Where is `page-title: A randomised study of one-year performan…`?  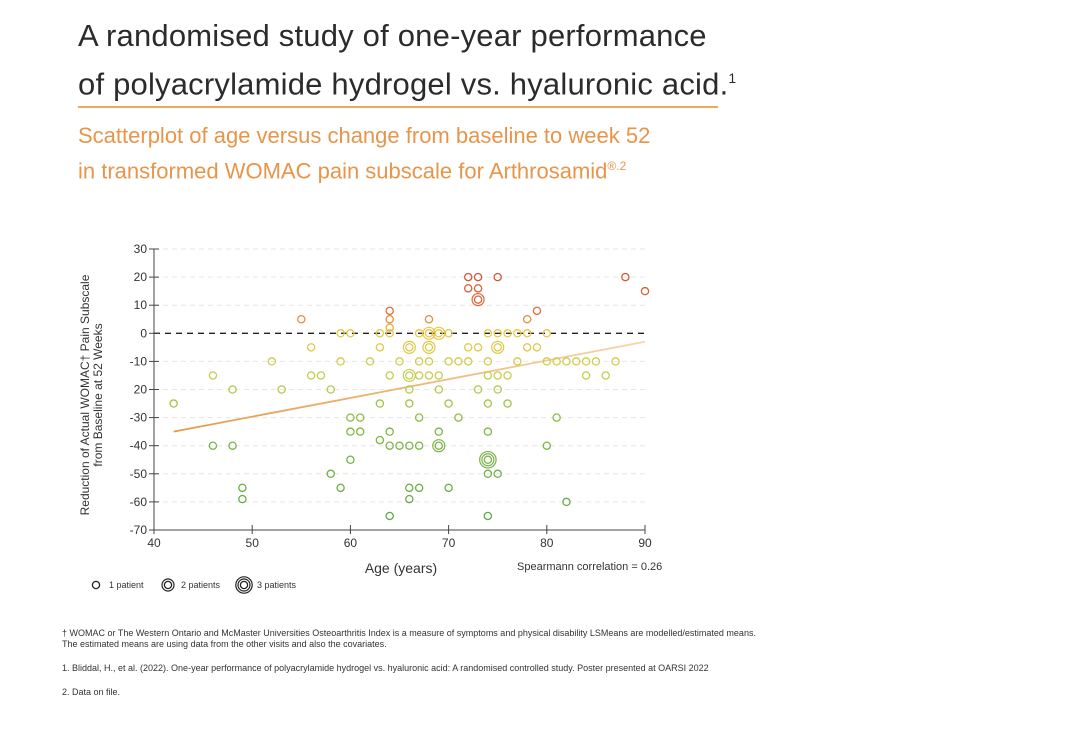 page-title: A randomised study of one-year performan… is located at coordinates (407, 59).